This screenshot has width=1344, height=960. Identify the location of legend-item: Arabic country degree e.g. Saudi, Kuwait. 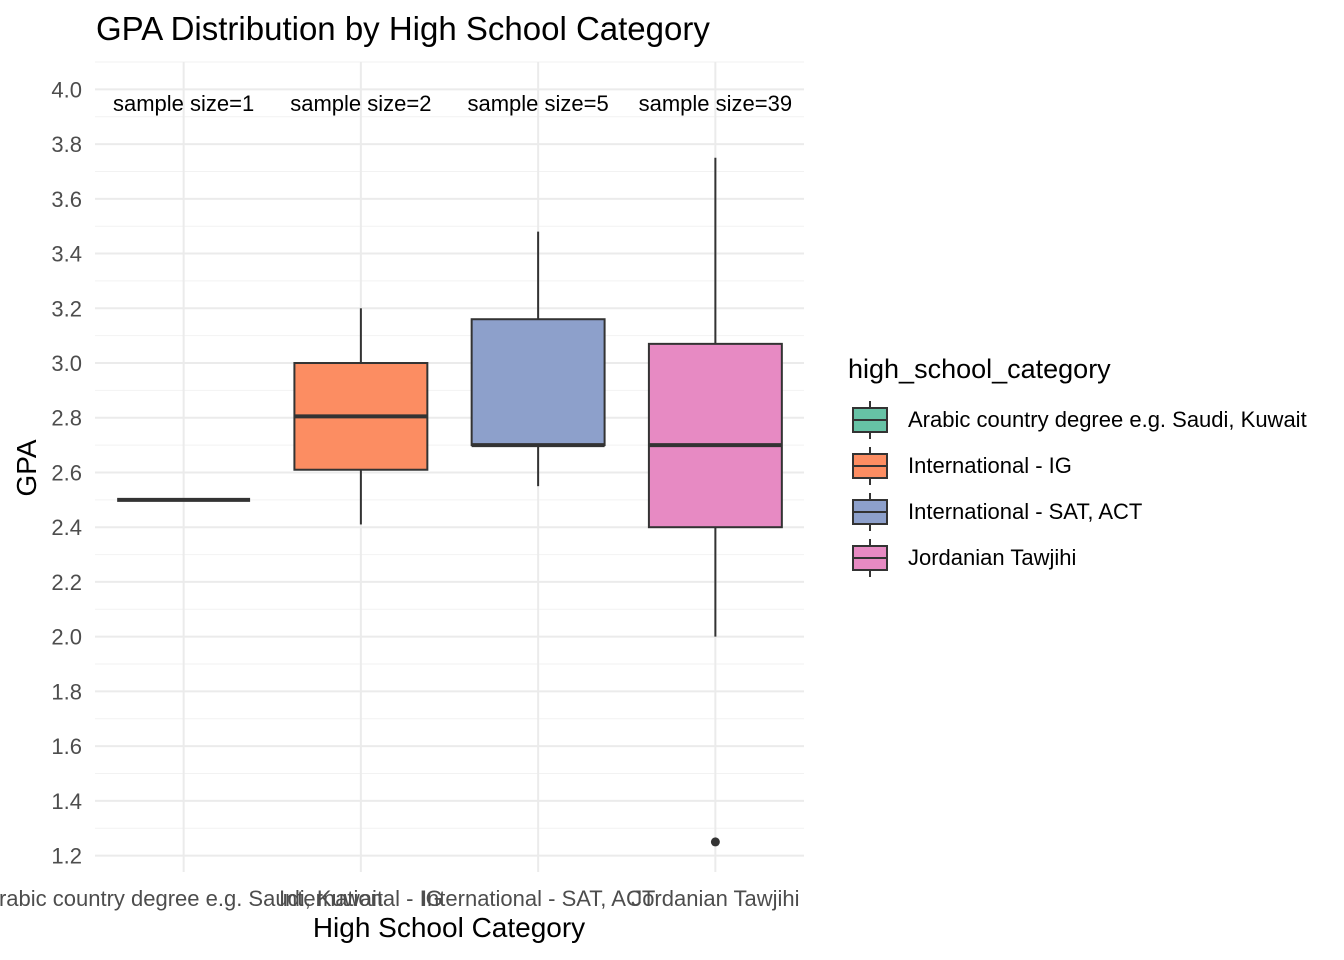
(1088, 420).